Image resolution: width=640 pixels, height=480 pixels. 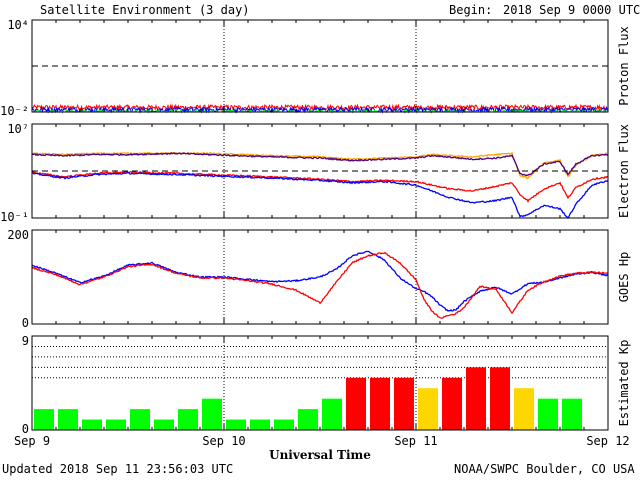 I want to click on x-tick-label: Sep 10, so click(x=223, y=441).